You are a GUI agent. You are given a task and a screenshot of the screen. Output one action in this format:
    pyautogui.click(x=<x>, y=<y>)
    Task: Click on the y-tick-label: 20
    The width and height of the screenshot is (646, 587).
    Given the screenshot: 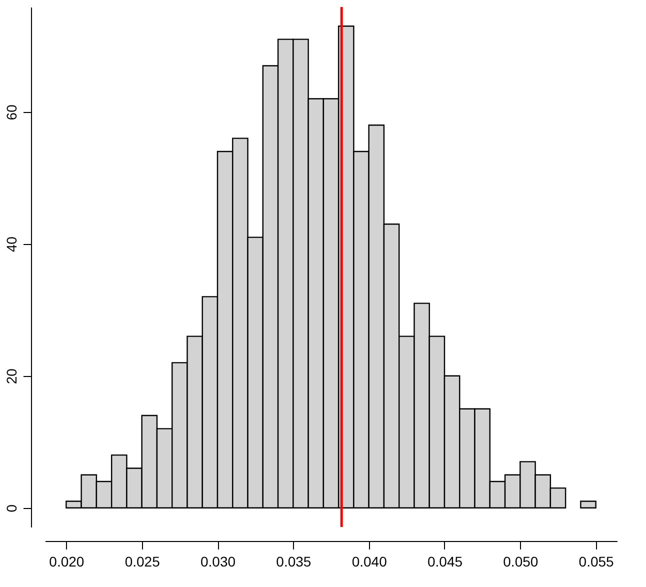 What is the action you would take?
    pyautogui.click(x=12, y=376)
    